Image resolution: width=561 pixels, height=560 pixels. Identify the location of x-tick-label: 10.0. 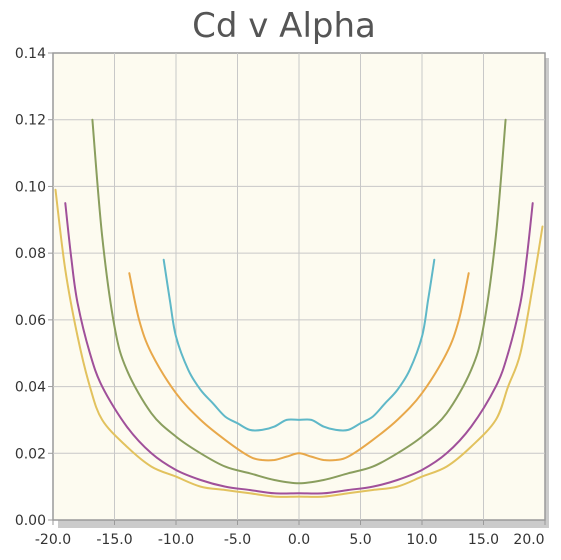
(421, 540).